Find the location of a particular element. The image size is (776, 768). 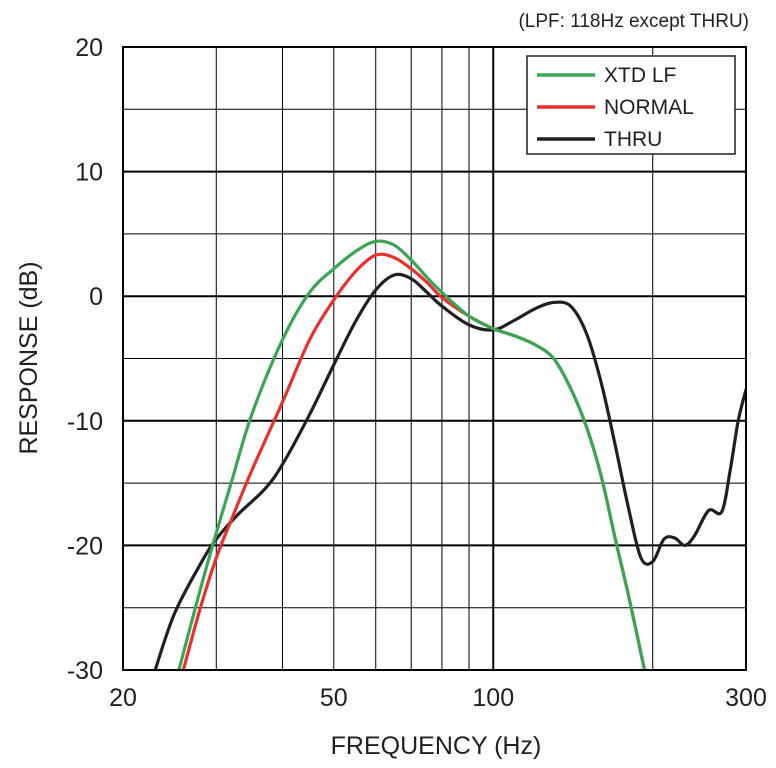

y-tick-label: -30 is located at coordinates (85, 671).